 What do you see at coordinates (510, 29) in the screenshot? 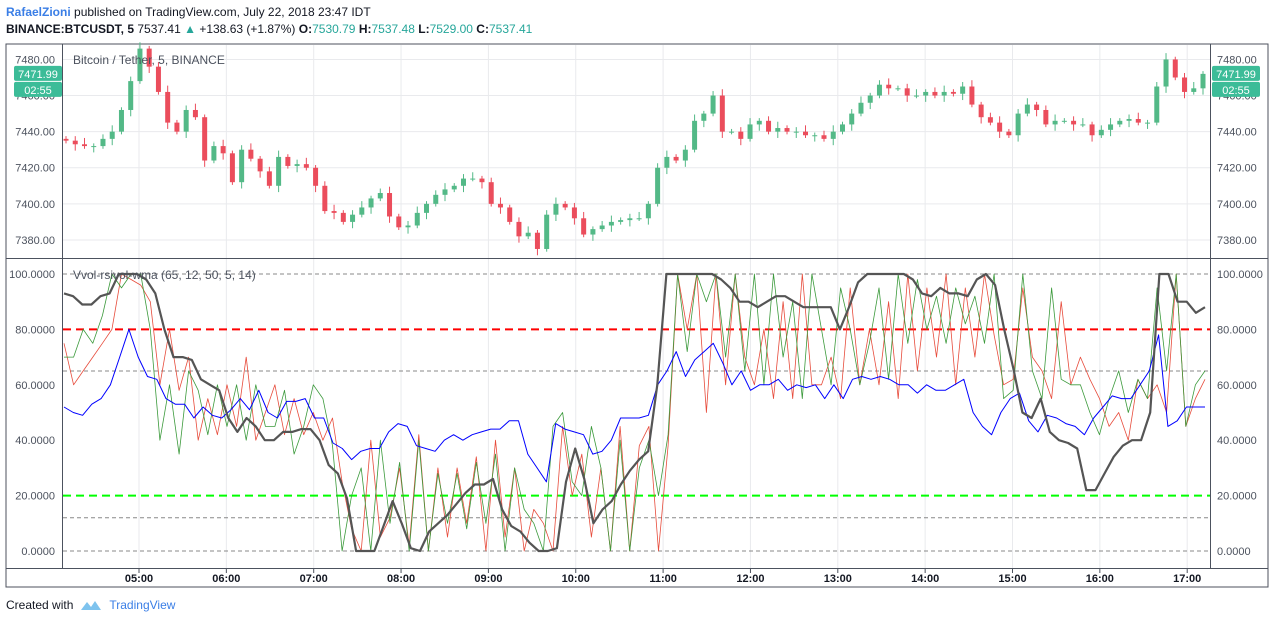
I see `close-value: 7537.41` at bounding box center [510, 29].